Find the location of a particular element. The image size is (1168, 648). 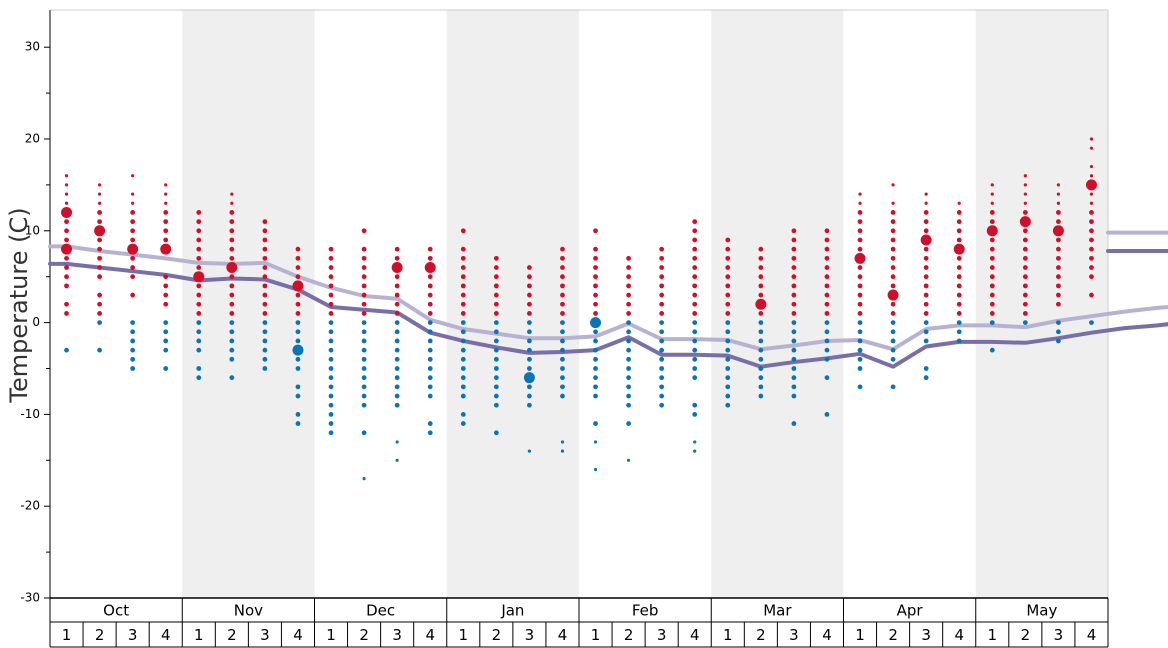

week-label: 2 is located at coordinates (1026, 635).